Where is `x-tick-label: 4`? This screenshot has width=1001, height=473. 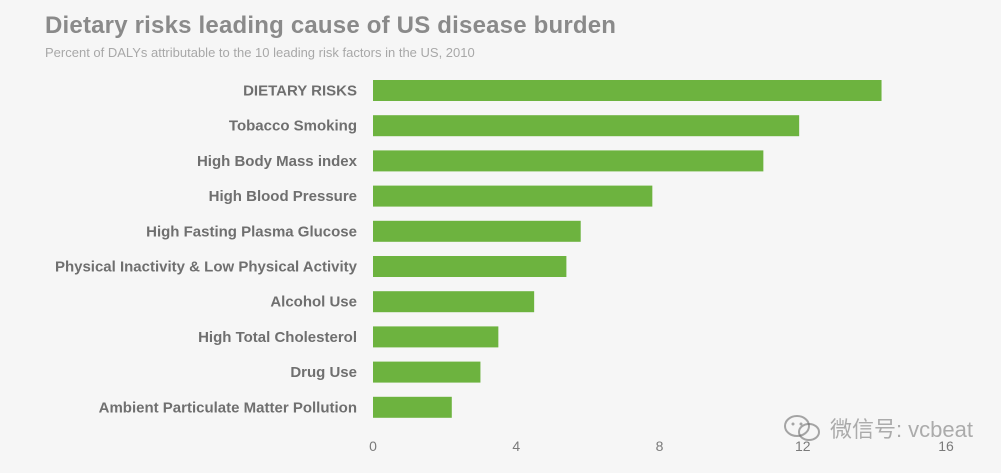 x-tick-label: 4 is located at coordinates (516, 446).